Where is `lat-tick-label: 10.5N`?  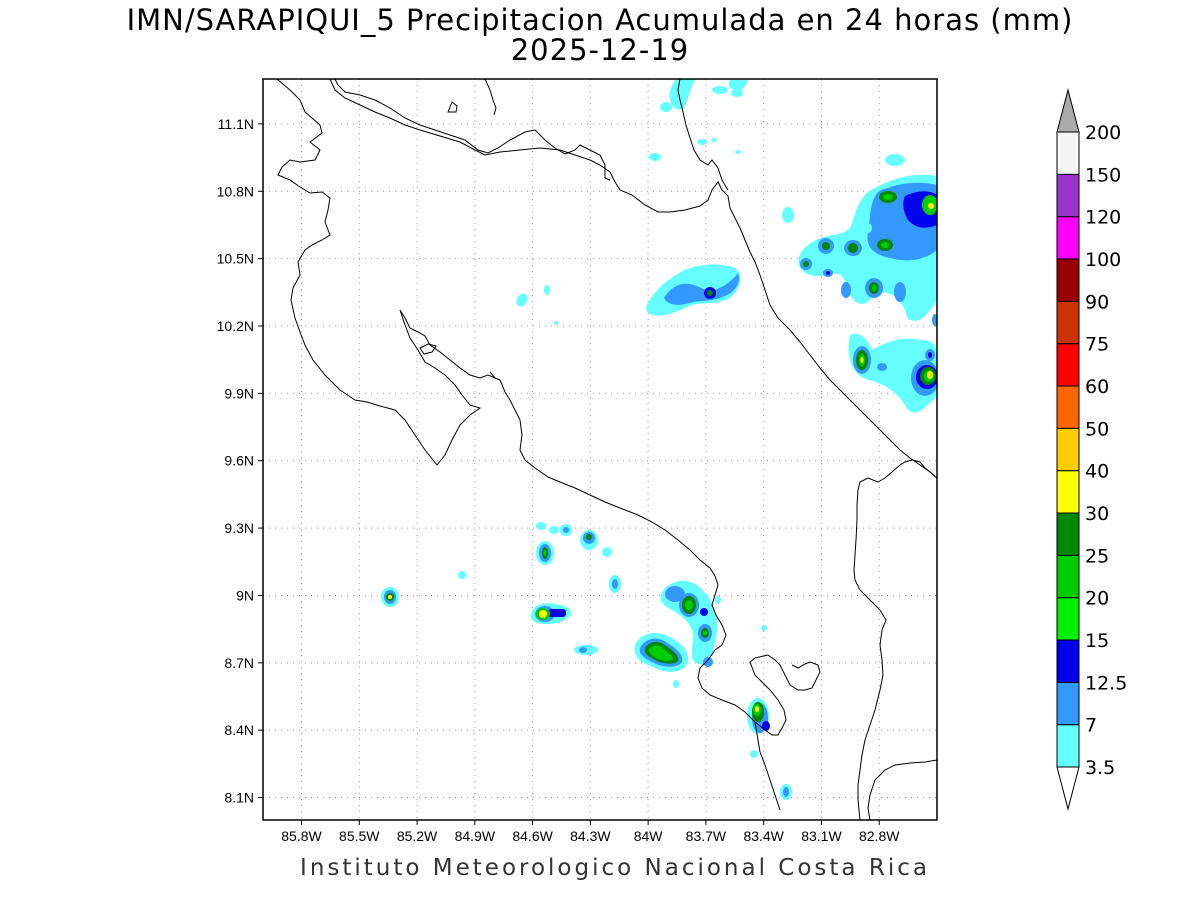
lat-tick-label: 10.5N is located at coordinates (235, 259).